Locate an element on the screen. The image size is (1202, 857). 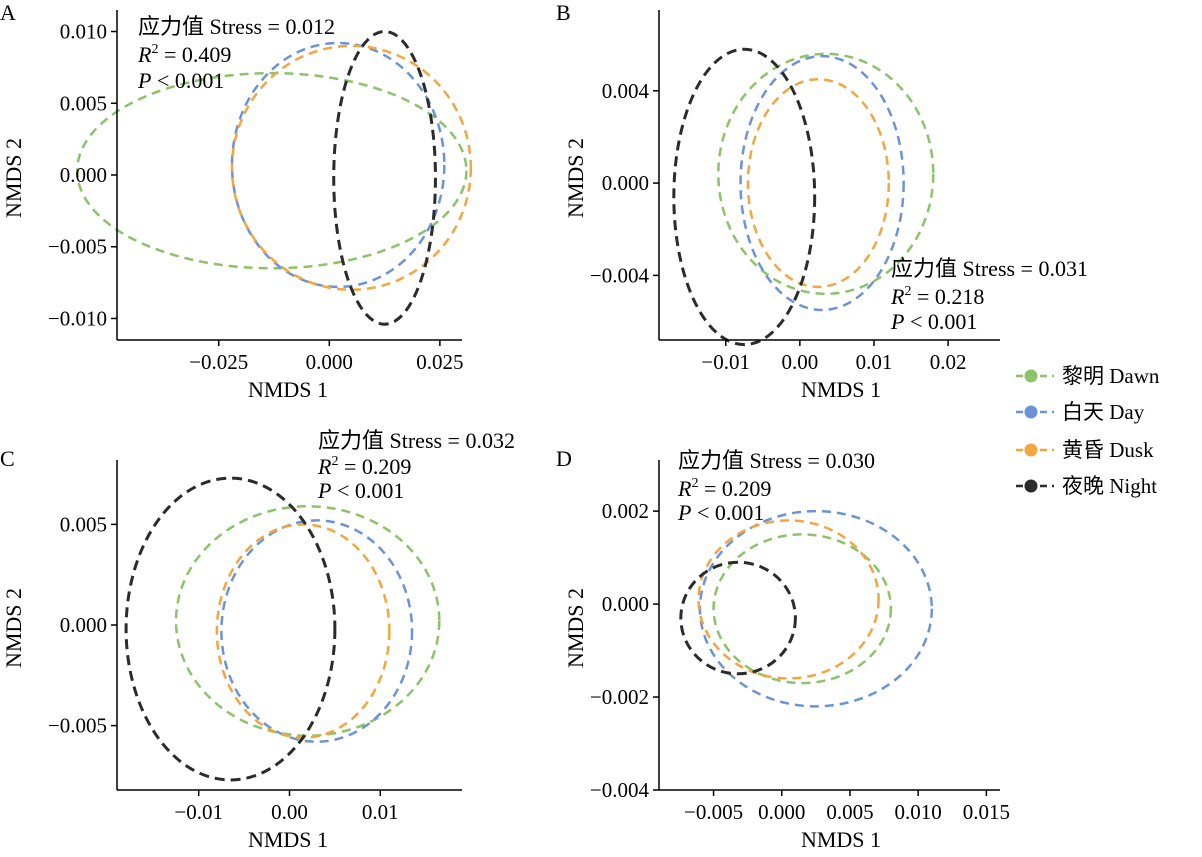
panel-d-ellipse-dusk is located at coordinates (788, 599).